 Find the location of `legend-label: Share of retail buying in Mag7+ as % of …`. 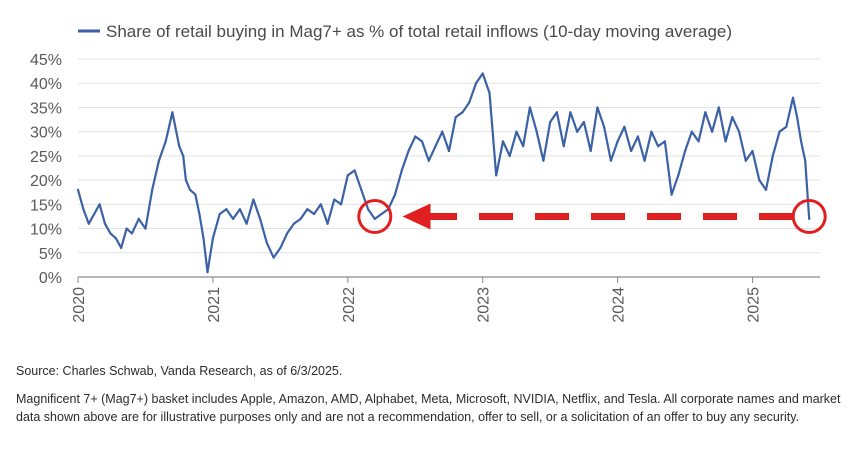

legend-label: Share of retail buying in Mag7+ as % of … is located at coordinates (419, 31).